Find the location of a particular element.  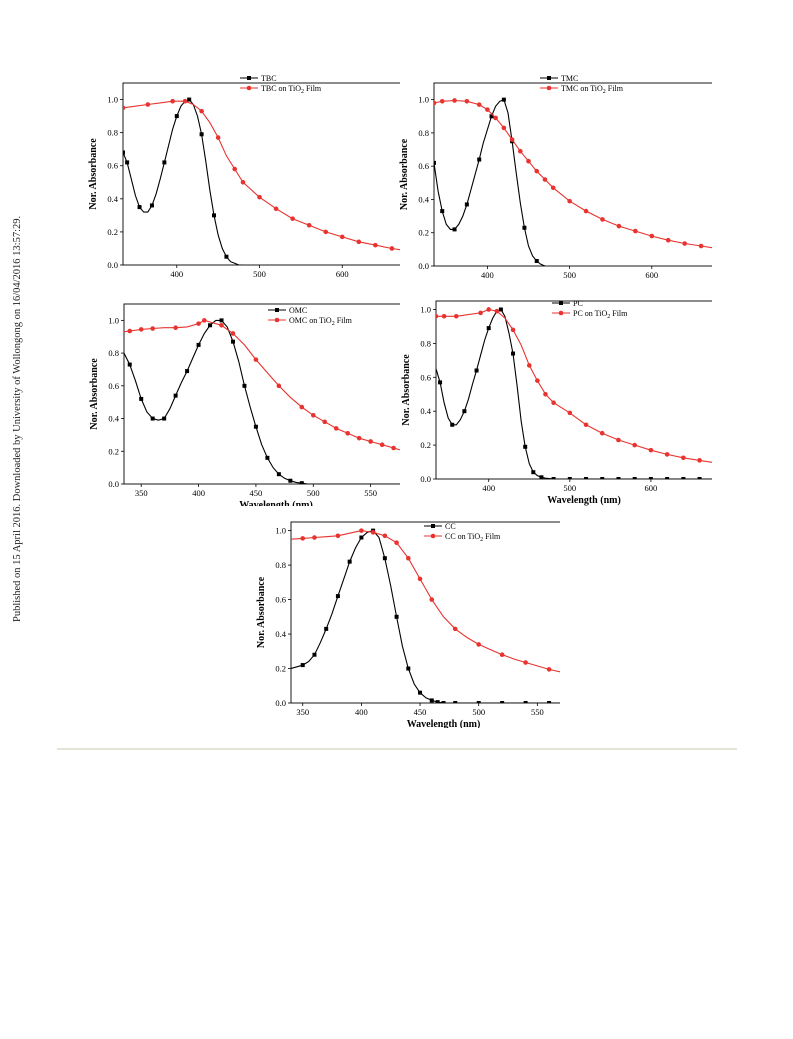

legend-label: CC on TiO2 Film is located at coordinates (473, 537).